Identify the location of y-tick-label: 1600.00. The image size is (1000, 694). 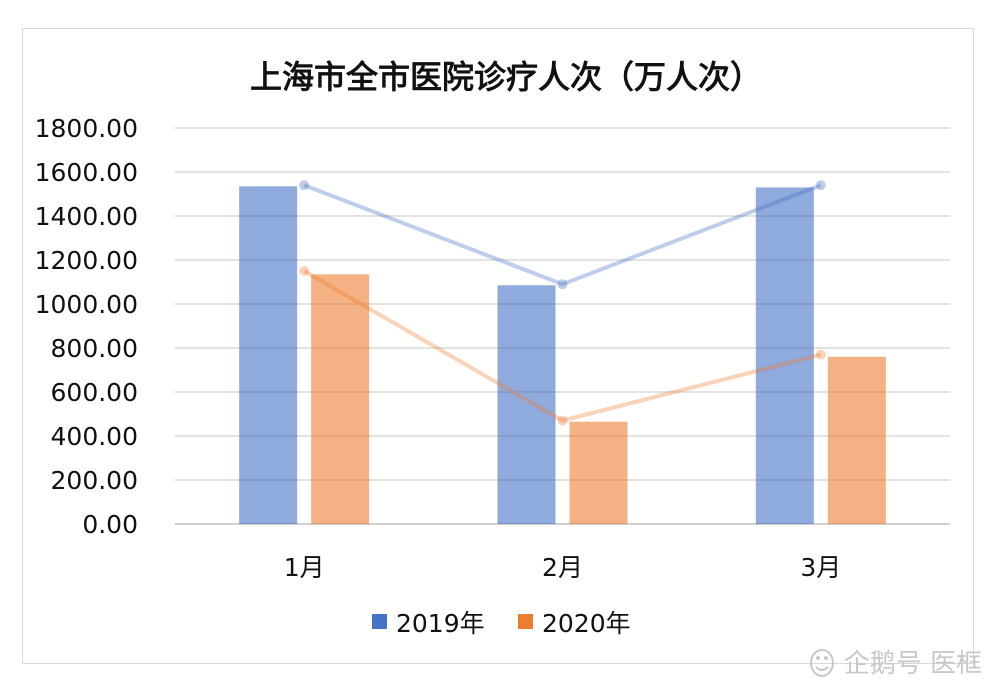
(86, 172).